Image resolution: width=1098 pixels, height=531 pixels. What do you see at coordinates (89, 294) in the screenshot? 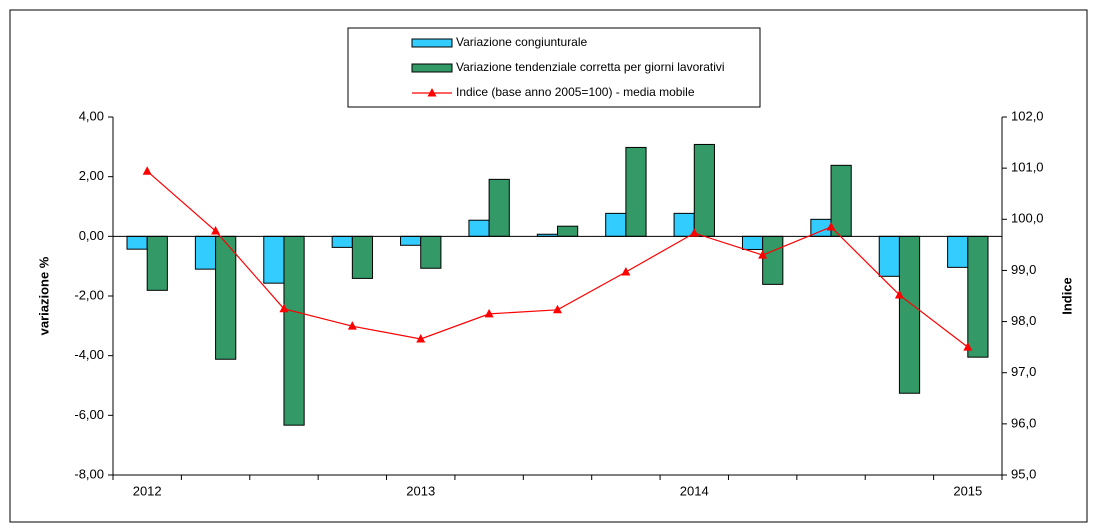
I see `y-tick-label: -2,00` at bounding box center [89, 294].